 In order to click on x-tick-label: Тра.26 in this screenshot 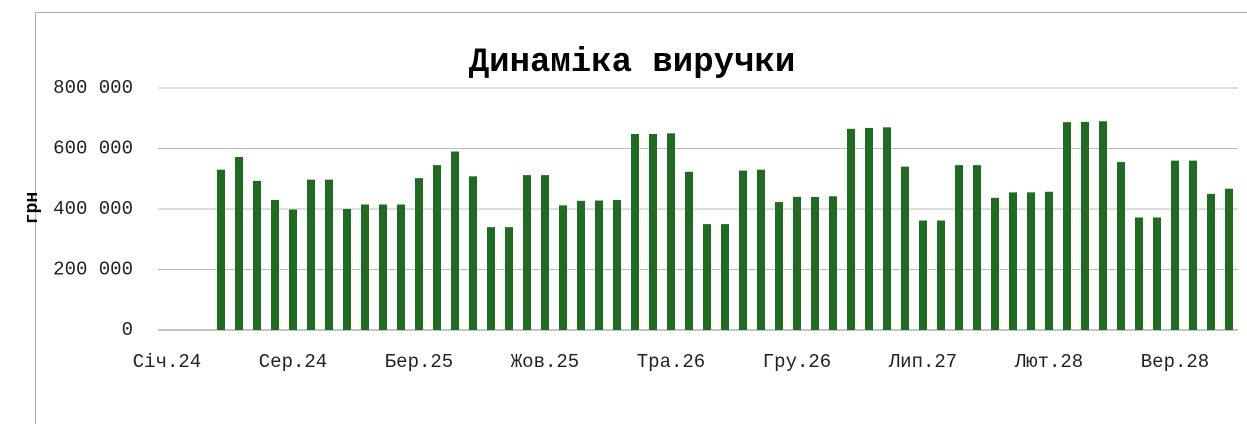, I will do `click(671, 362)`.